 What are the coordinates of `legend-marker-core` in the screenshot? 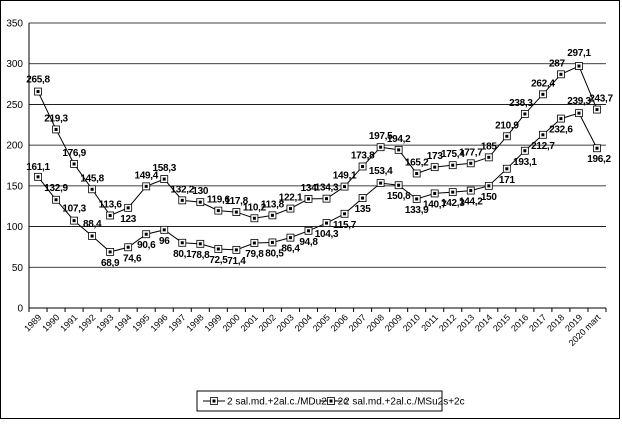 It's located at (214, 401).